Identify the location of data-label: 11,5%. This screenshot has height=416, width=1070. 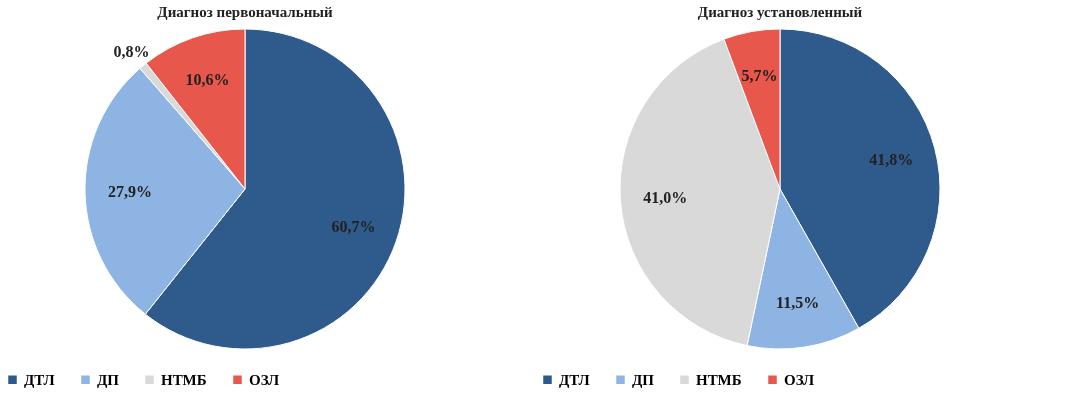
(798, 302).